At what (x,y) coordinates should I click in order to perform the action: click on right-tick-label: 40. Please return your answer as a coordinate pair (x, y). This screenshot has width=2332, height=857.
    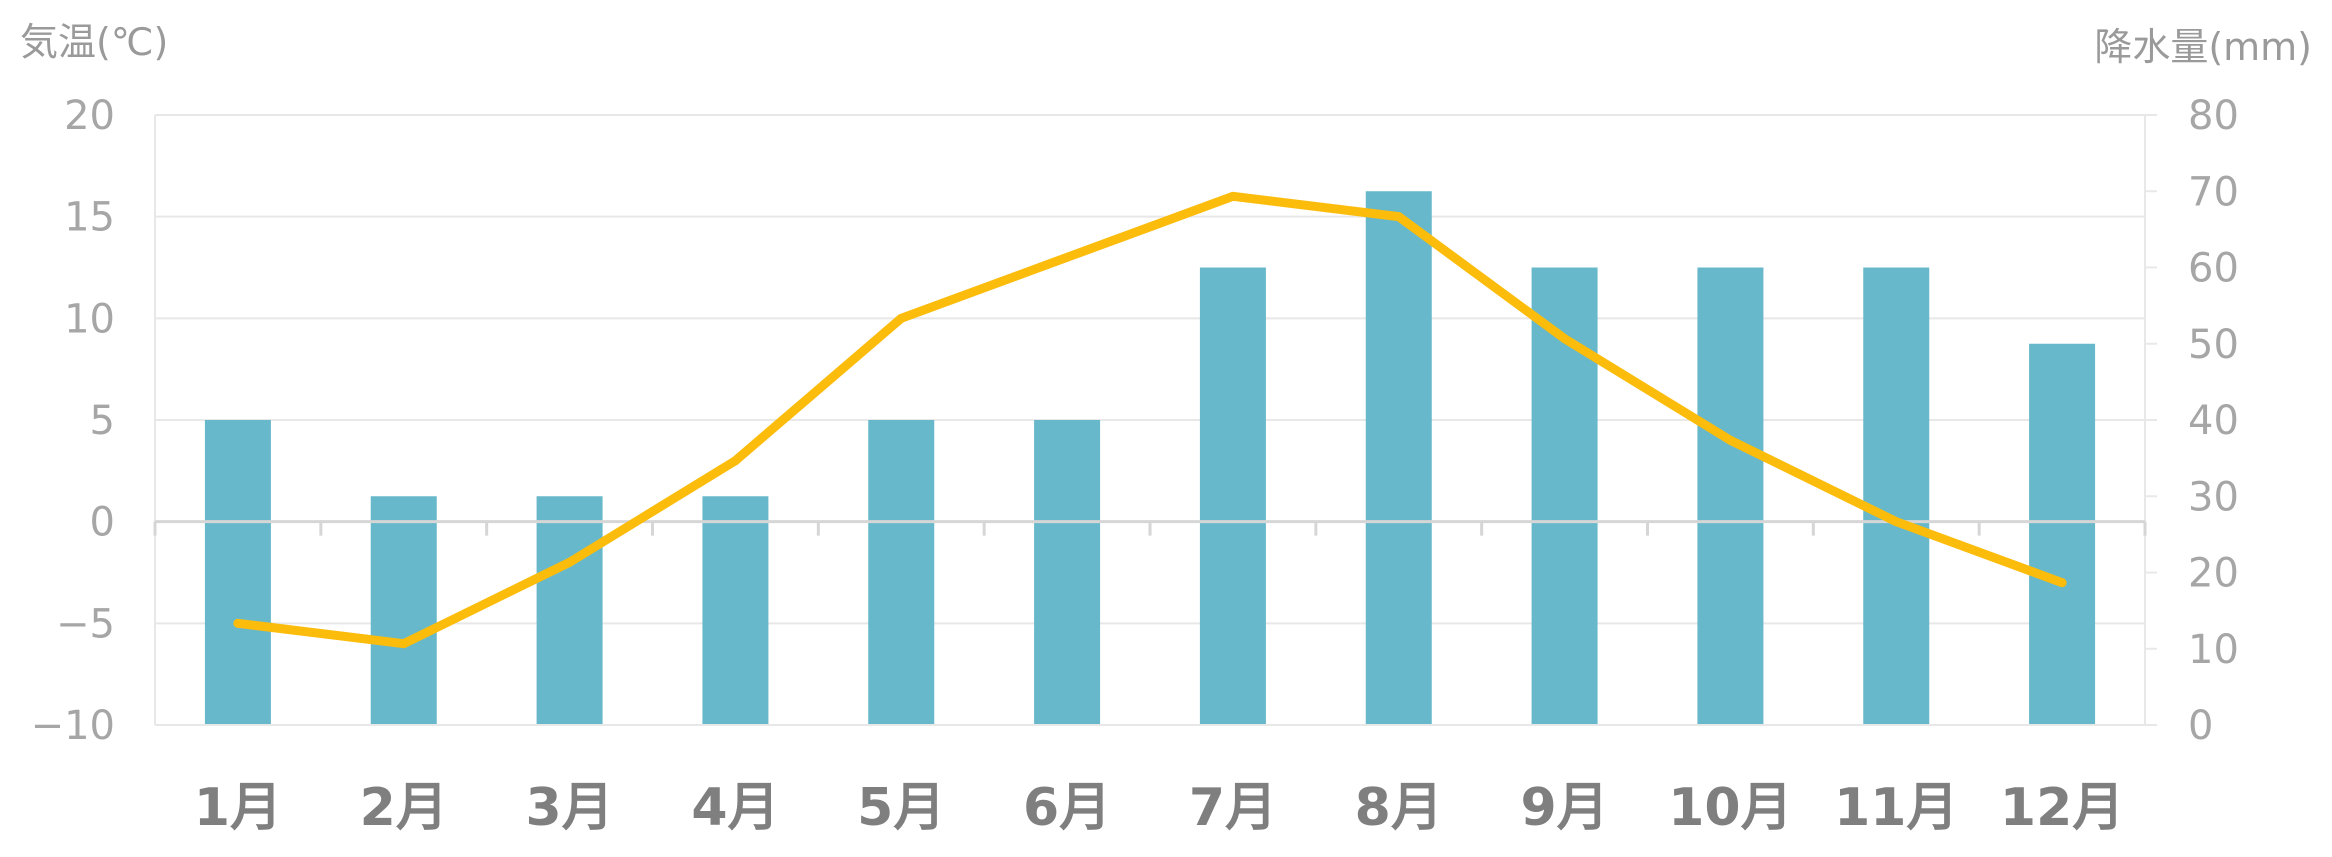
    Looking at the image, I should click on (2213, 421).